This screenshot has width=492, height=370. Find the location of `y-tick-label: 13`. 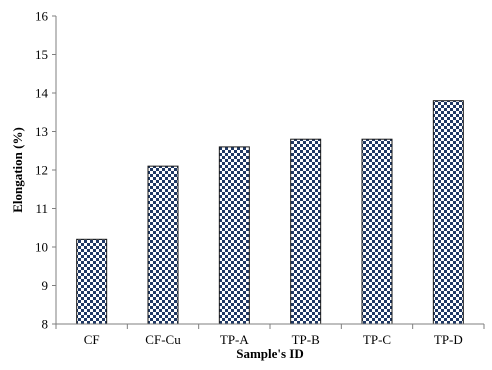

y-tick-label: 13 is located at coordinates (41, 131).